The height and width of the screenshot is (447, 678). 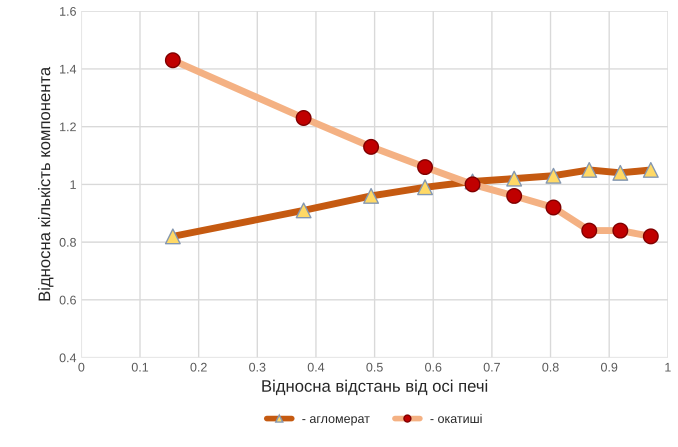 I want to click on x-tick-label: 0.1, so click(x=140, y=367).